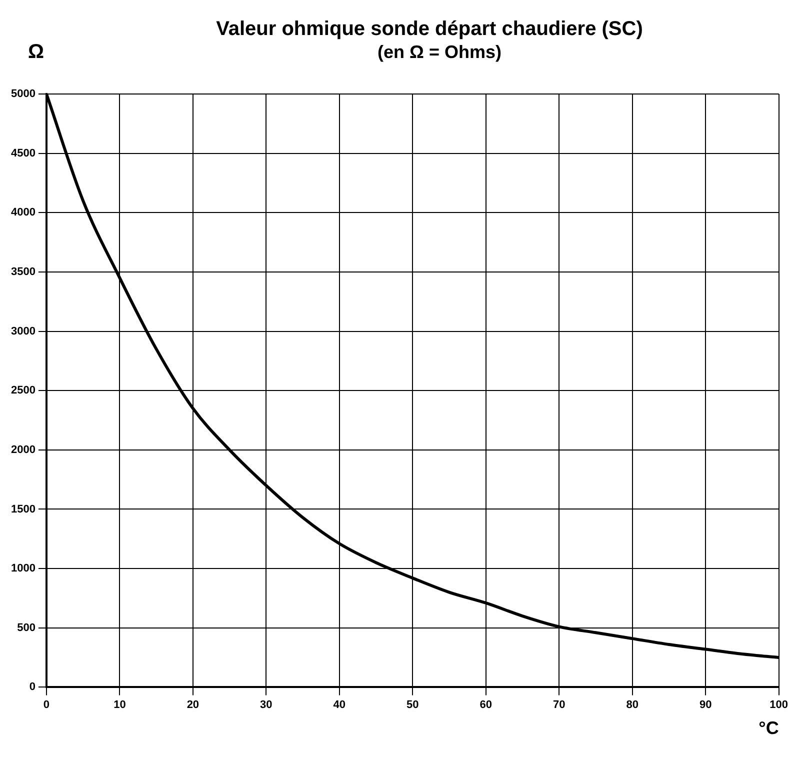 The width and height of the screenshot is (799, 782). What do you see at coordinates (632, 704) in the screenshot?
I see `x-tick-label: 80` at bounding box center [632, 704].